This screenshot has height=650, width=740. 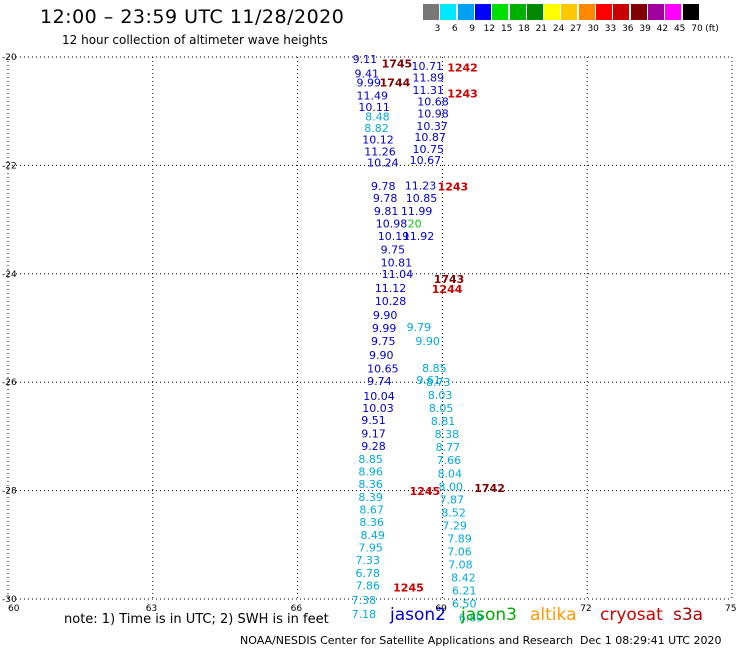 What do you see at coordinates (371, 510) in the screenshot?
I see `data-point-label: 8.67` at bounding box center [371, 510].